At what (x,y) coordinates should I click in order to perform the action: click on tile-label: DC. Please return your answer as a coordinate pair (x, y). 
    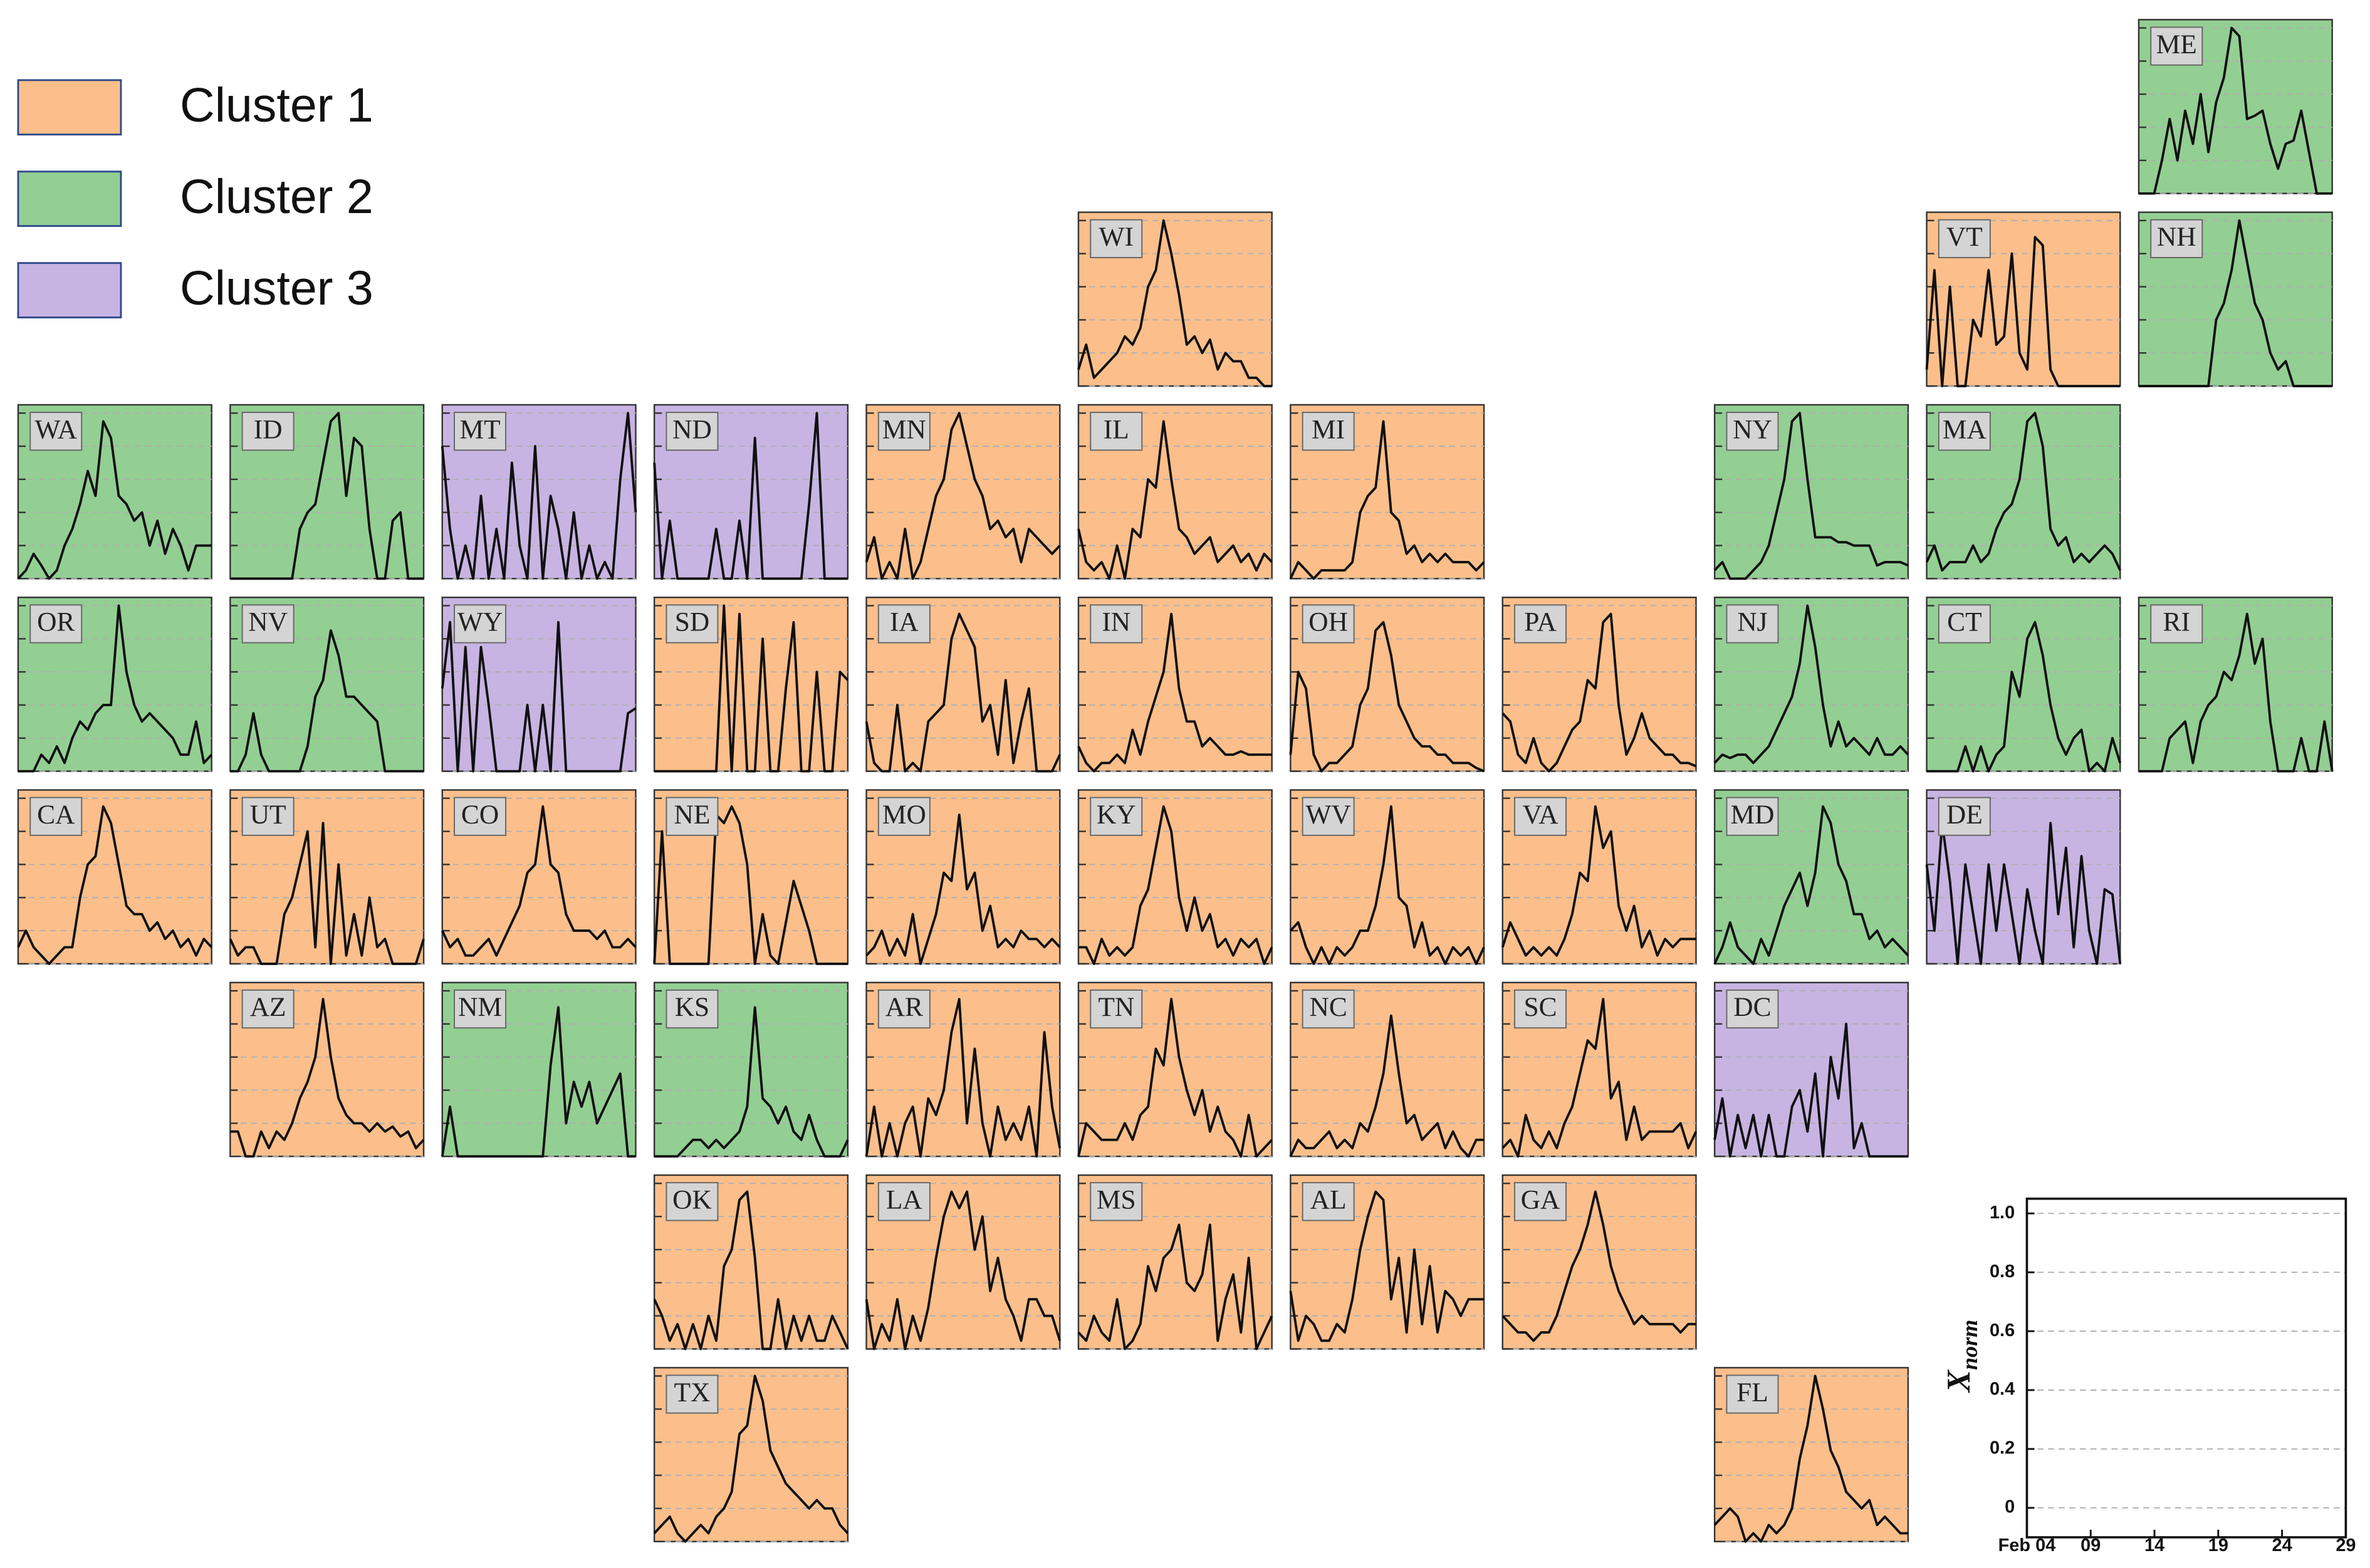
    Looking at the image, I should click on (1752, 1007).